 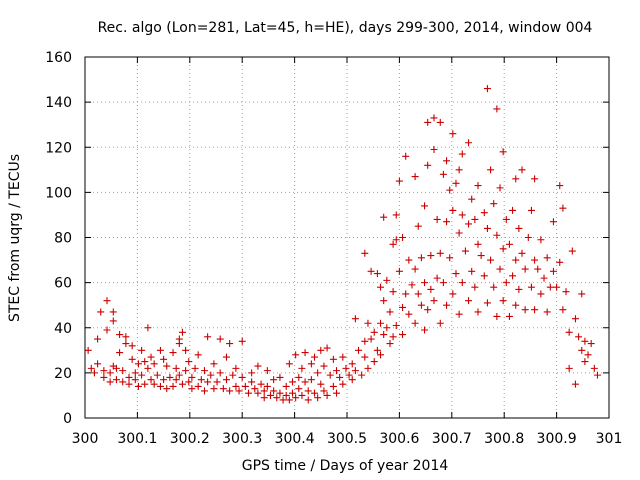 What do you see at coordinates (137, 439) in the screenshot?
I see `x-tick-label: 300.1` at bounding box center [137, 439].